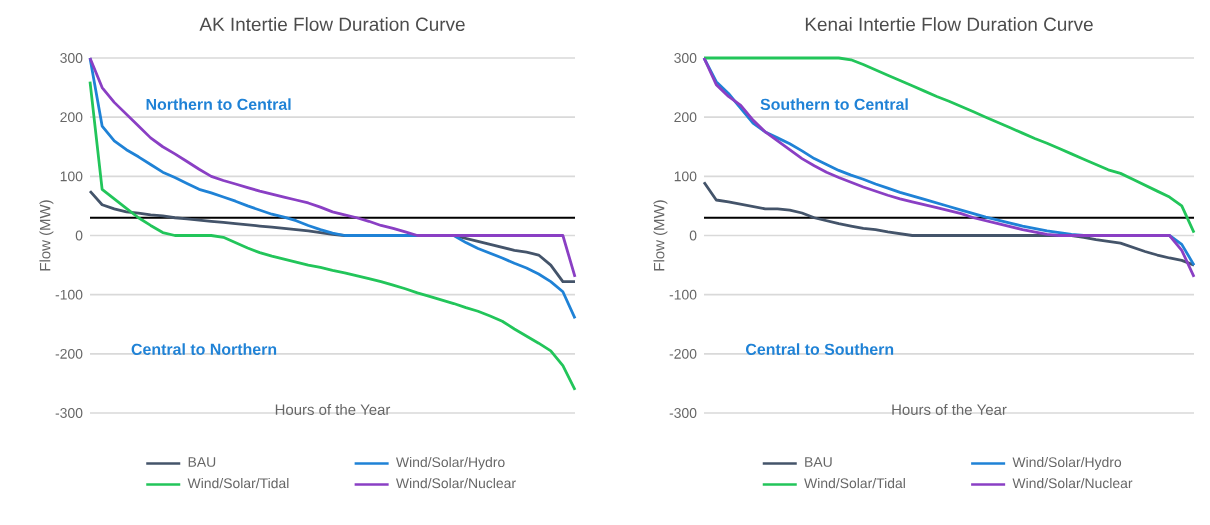 The width and height of the screenshot is (1210, 525). Describe the element at coordinates (204, 349) in the screenshot. I see `annotation: Central to Northern` at that location.